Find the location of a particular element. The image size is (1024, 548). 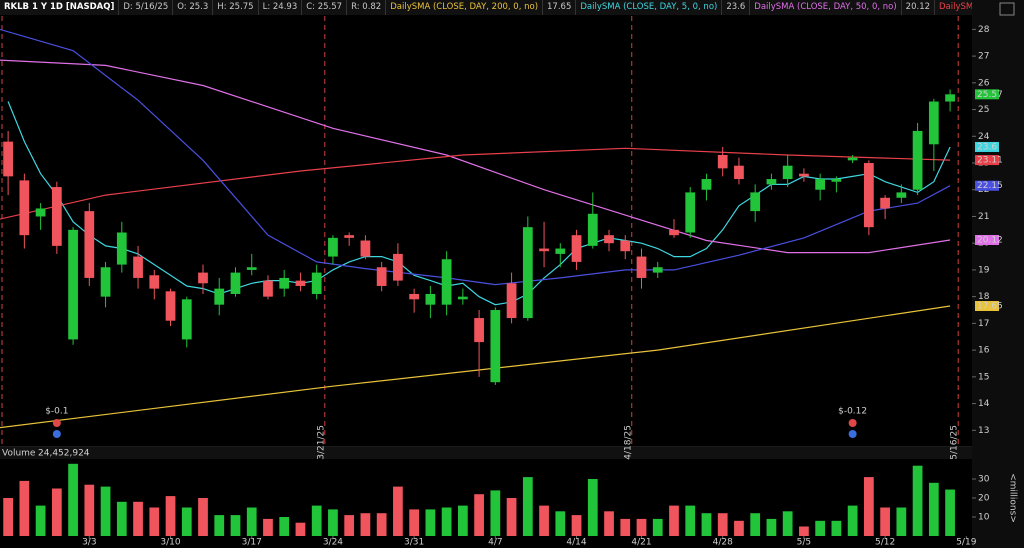

y-tick-label: 15 is located at coordinates (983, 377).